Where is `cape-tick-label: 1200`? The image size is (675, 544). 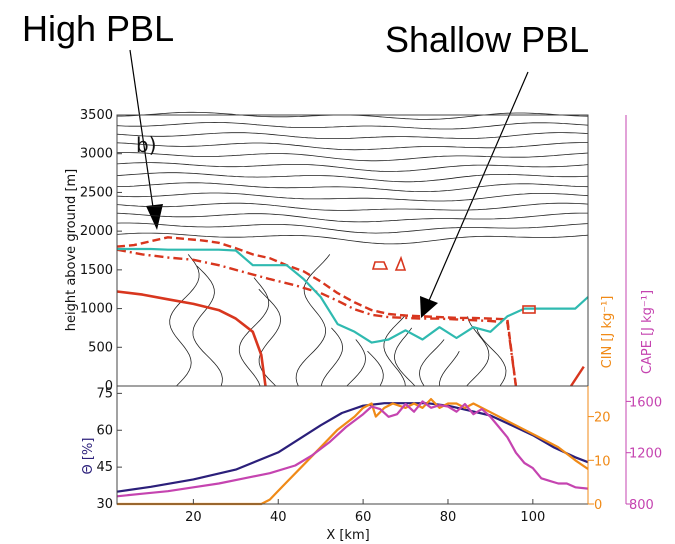 cape-tick-label: 1200 is located at coordinates (645, 454).